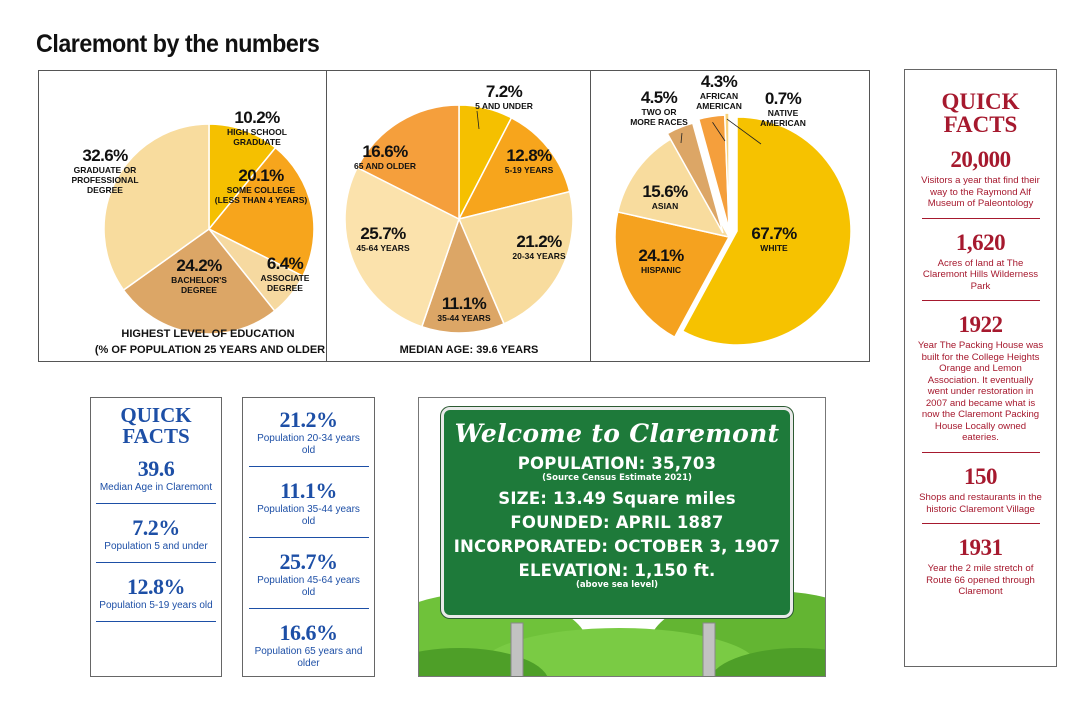 This screenshot has height=725, width=1092. What do you see at coordinates (308, 587) in the screenshot?
I see `quick-fact-desc: Population 45-64 years old` at bounding box center [308, 587].